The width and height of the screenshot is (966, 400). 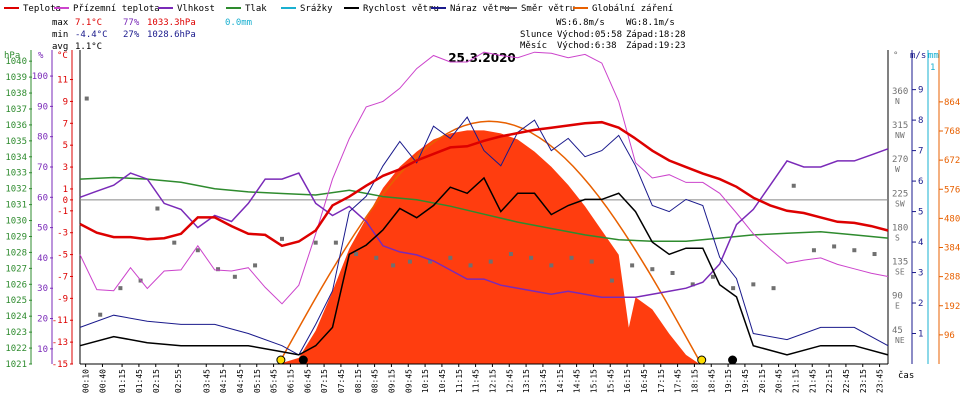 What do you see at coordinates (900, 340) in the screenshot?
I see `direction-label: NE` at bounding box center [900, 340].